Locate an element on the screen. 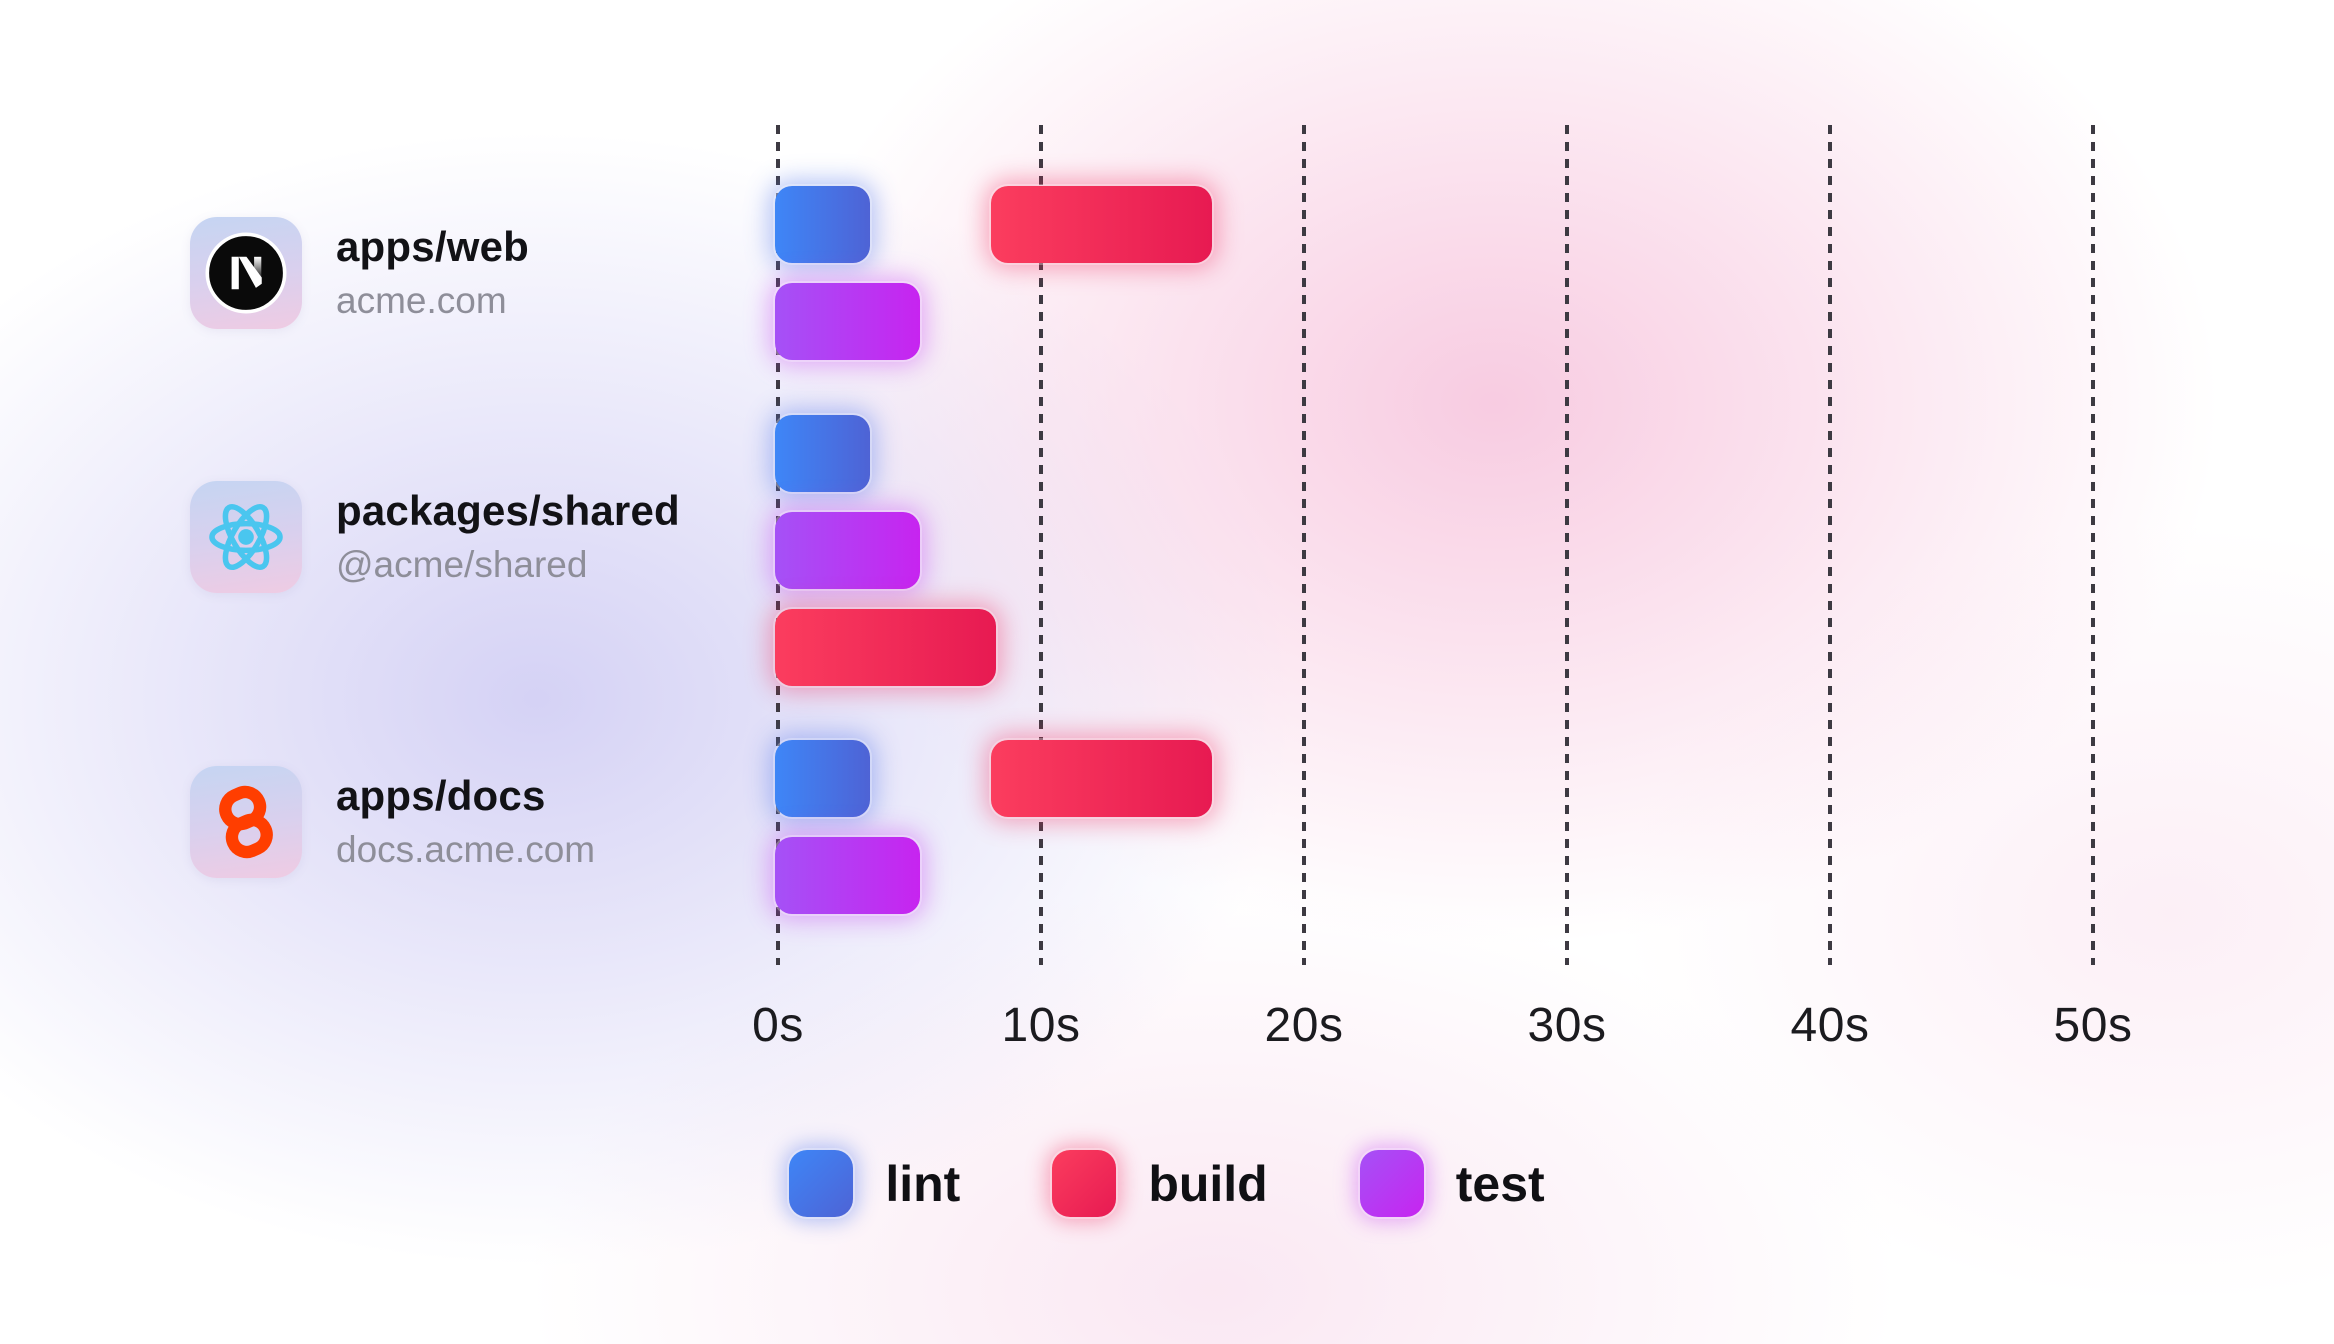 The image size is (2334, 1344). react-icon is located at coordinates (246, 537).